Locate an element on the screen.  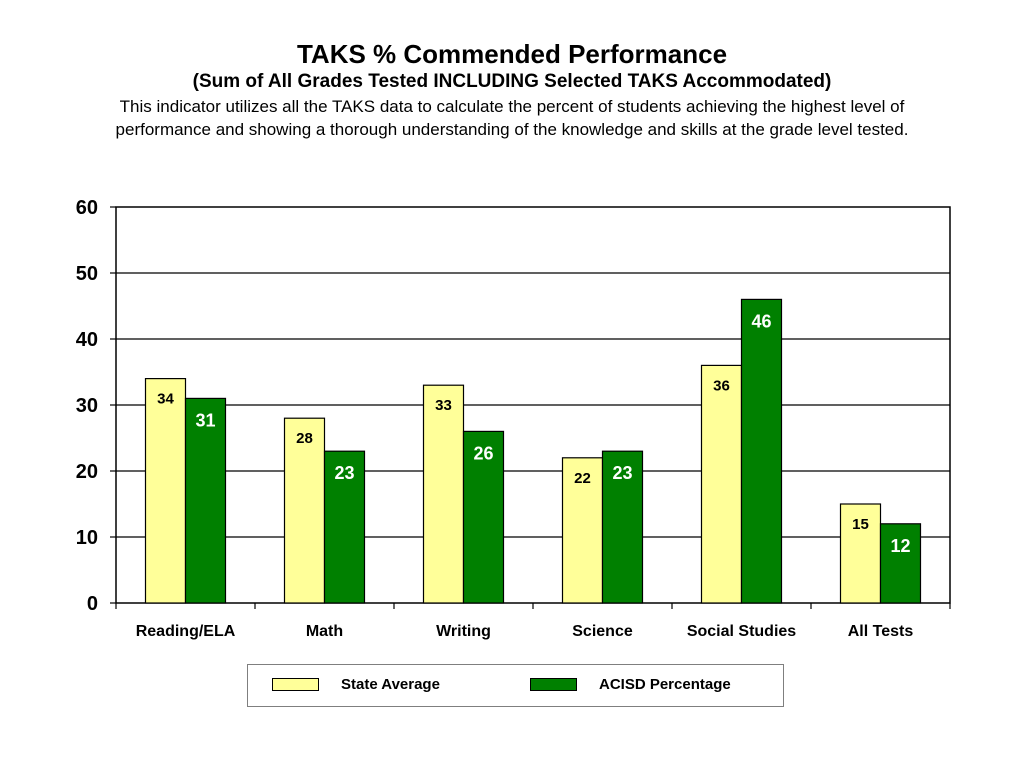
legend-swatch-state-average is located at coordinates (295, 684).